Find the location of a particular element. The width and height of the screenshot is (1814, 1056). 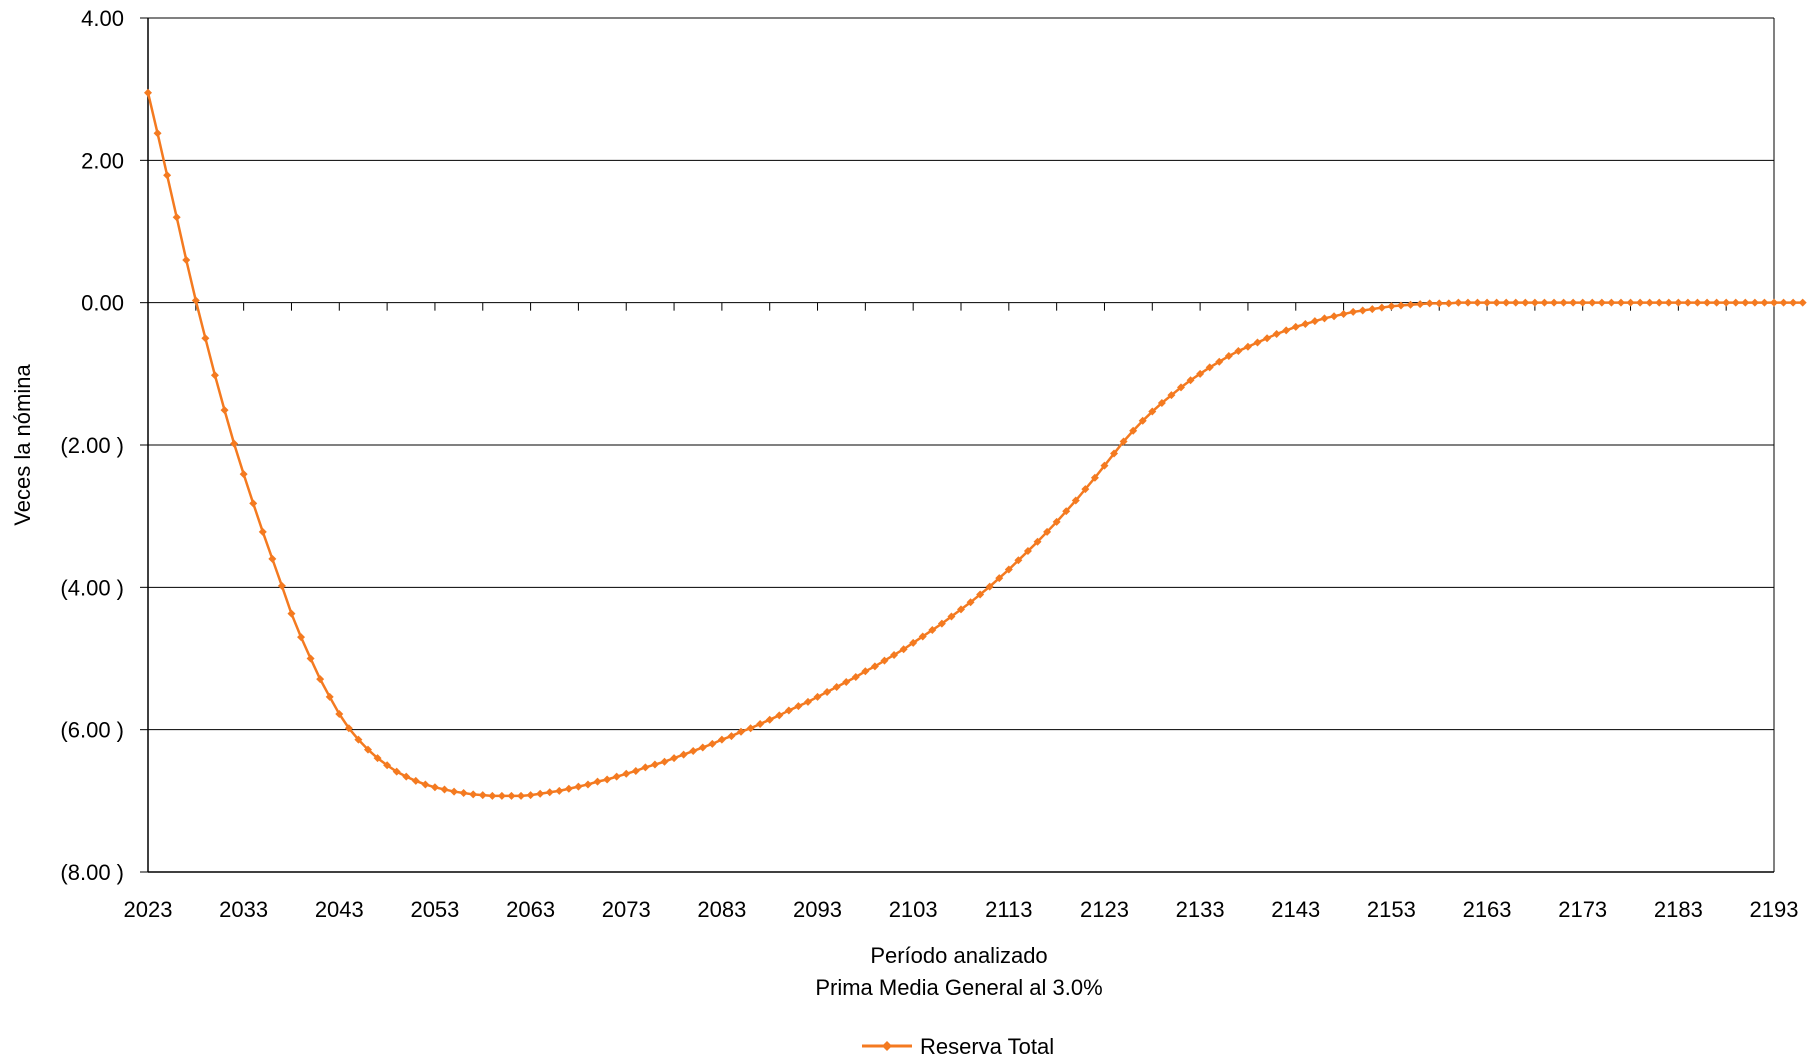

y-tick-label: (4.00 ) is located at coordinates (92, 587).